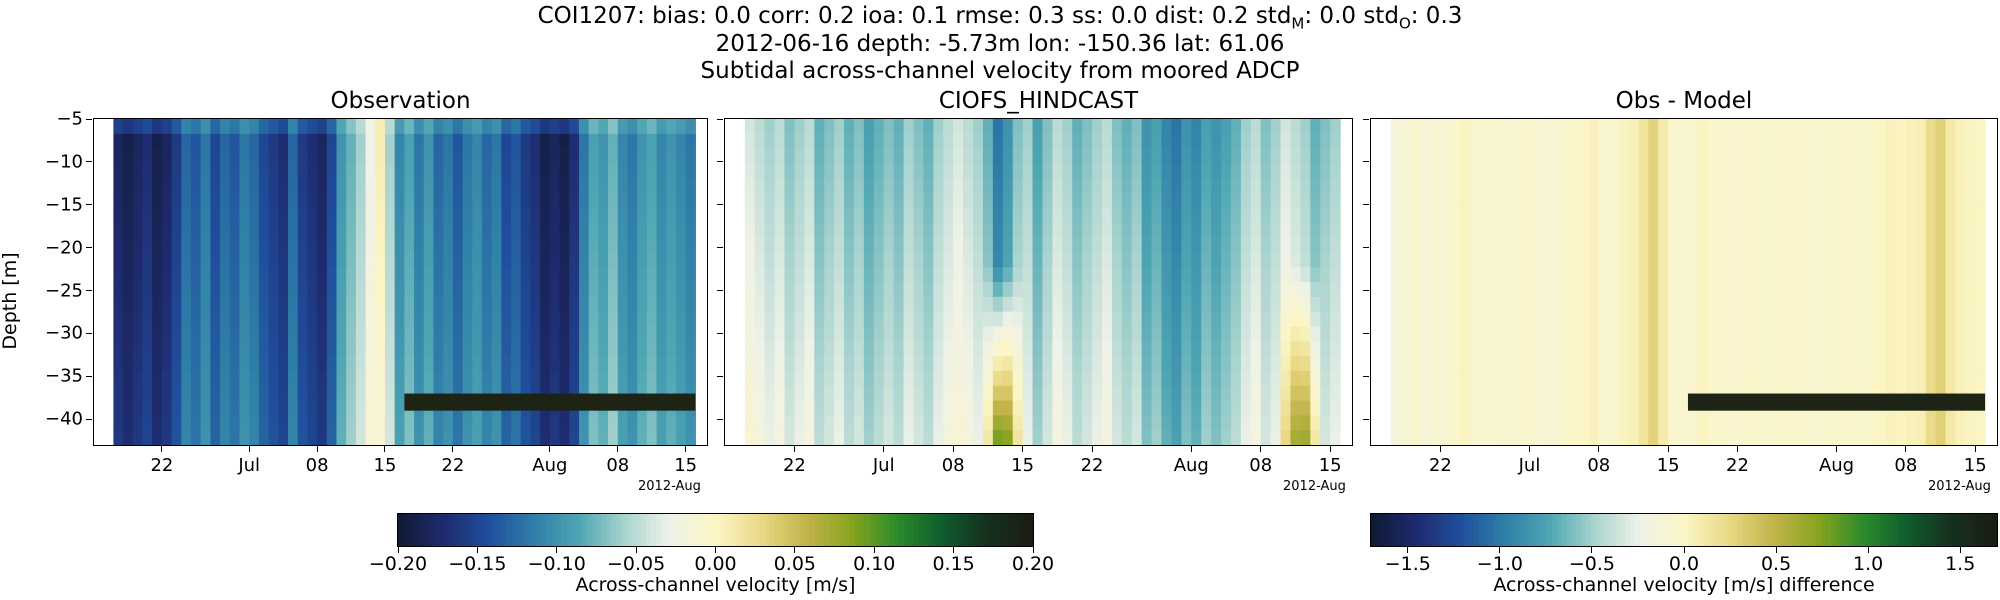 This screenshot has height=600, width=2000. Describe the element at coordinates (1776, 564) in the screenshot. I see `colorbar-tick-label: 0.5` at that location.